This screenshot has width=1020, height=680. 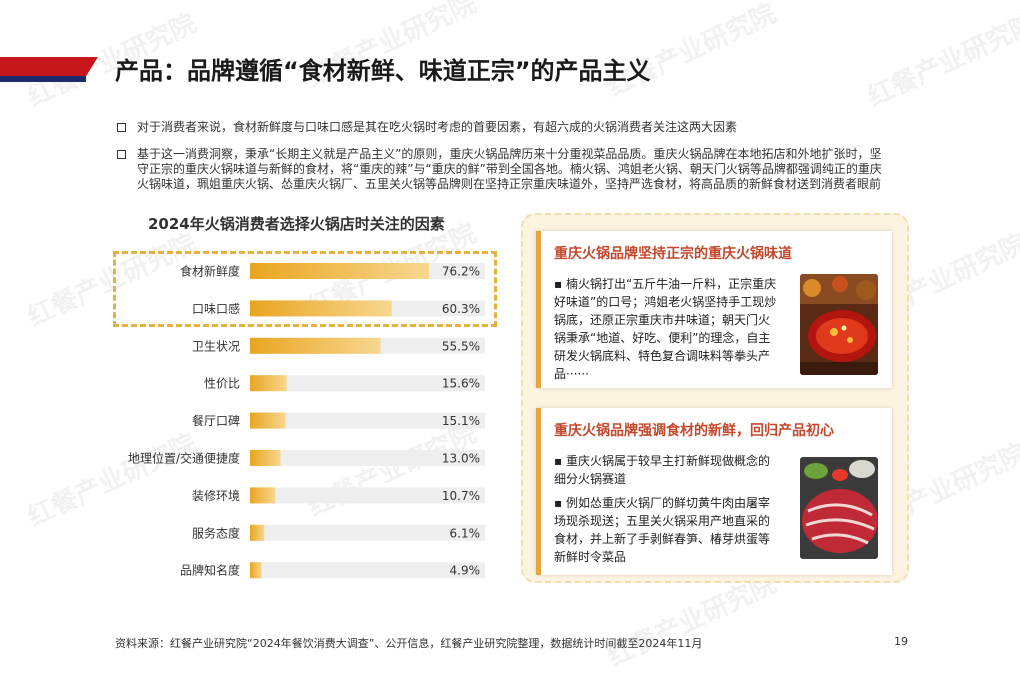 I want to click on card-paragraph: ▪ 重庆火锅属于较早主打新鲜现做概念的细分火锅赛道, so click(x=662, y=470).